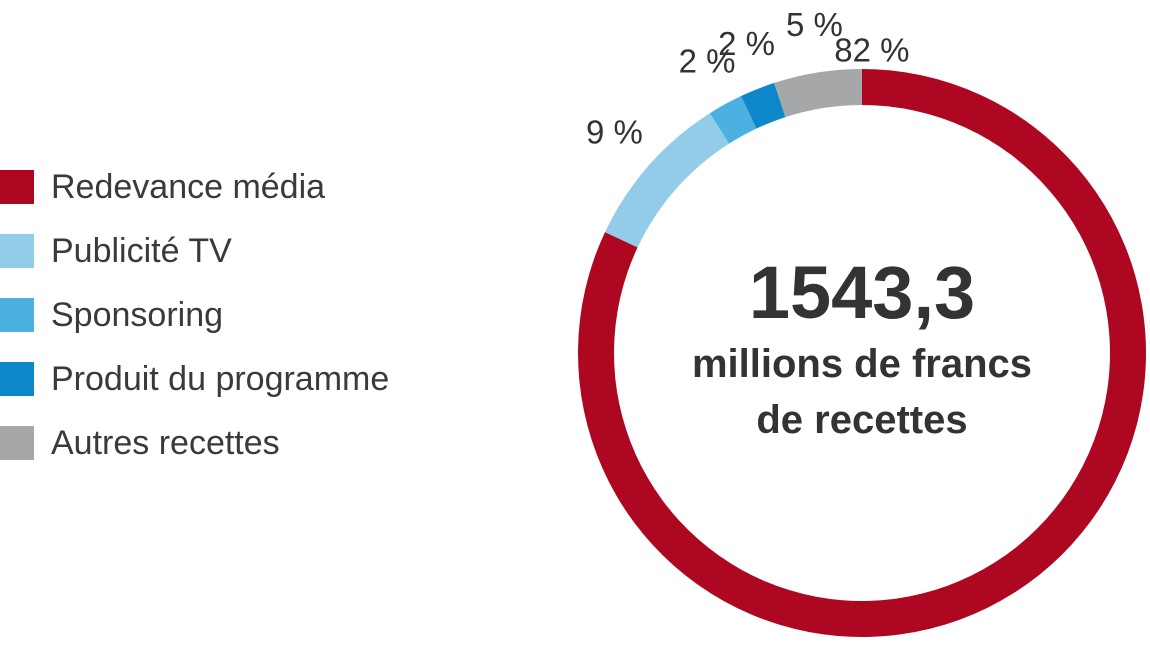  Describe the element at coordinates (614, 131) in the screenshot. I see `slice-percent-label: 9 %` at that location.